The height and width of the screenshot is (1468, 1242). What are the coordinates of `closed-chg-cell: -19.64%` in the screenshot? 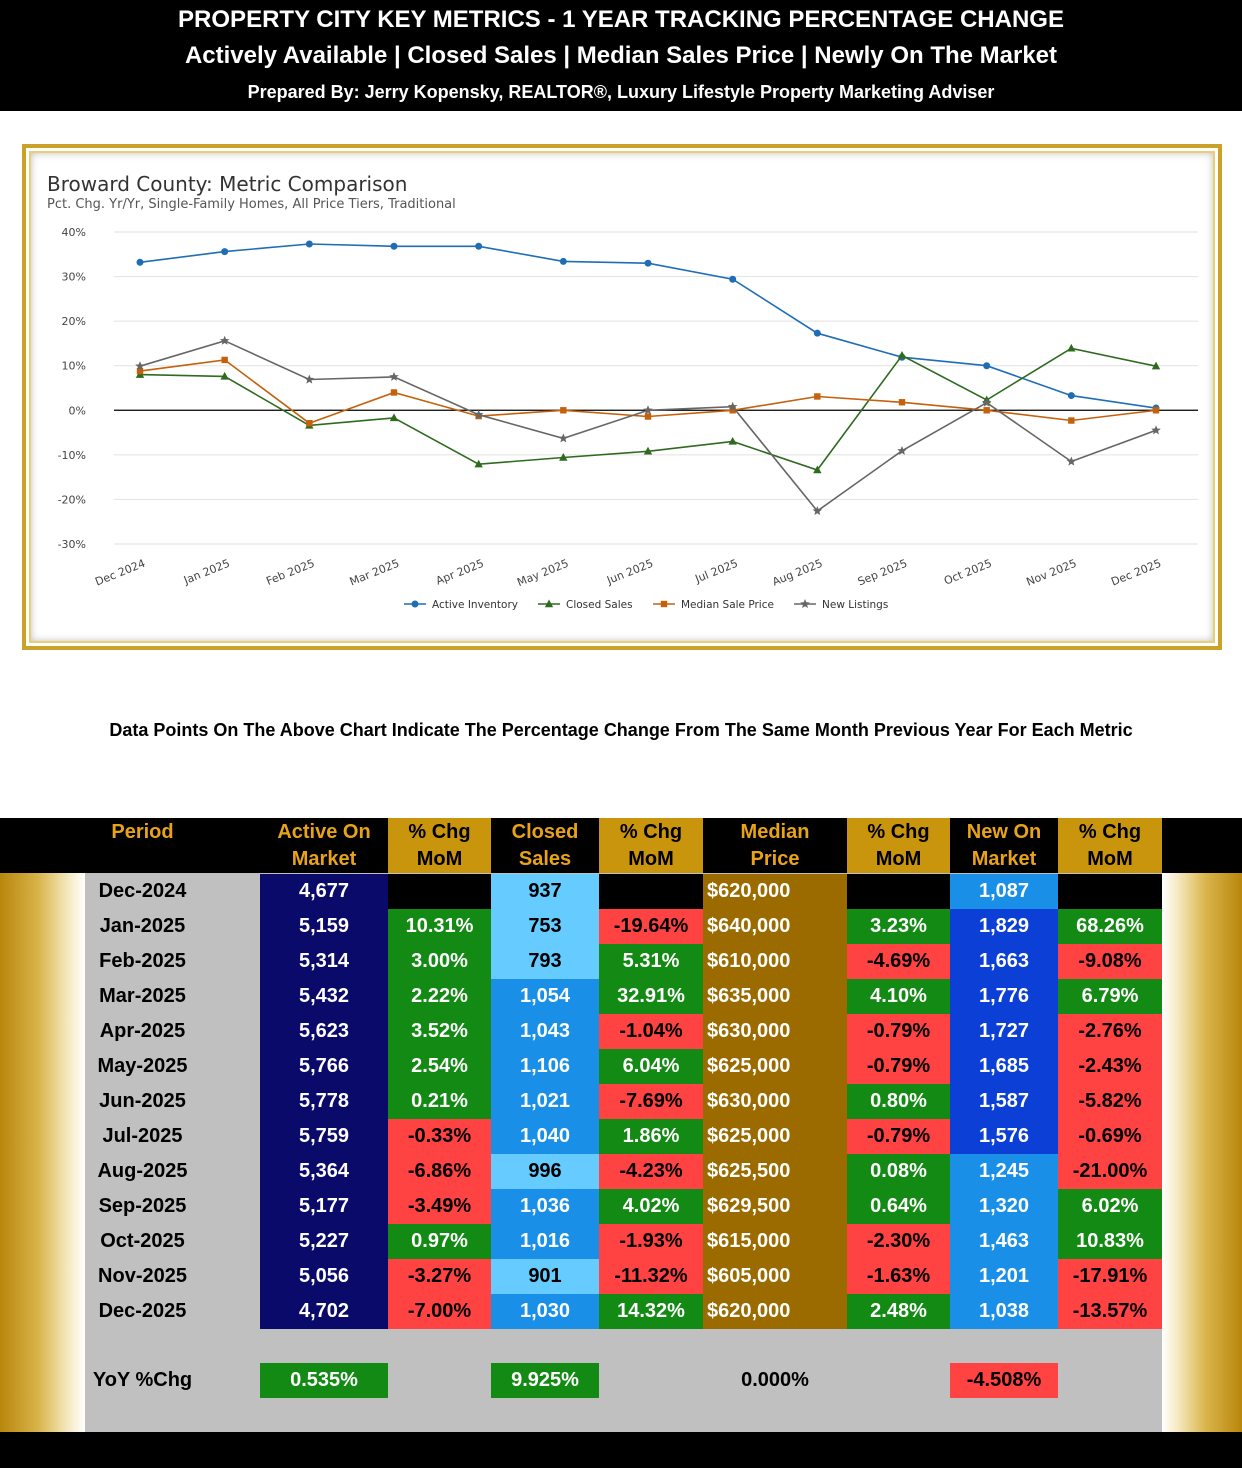 It's located at (651, 926).